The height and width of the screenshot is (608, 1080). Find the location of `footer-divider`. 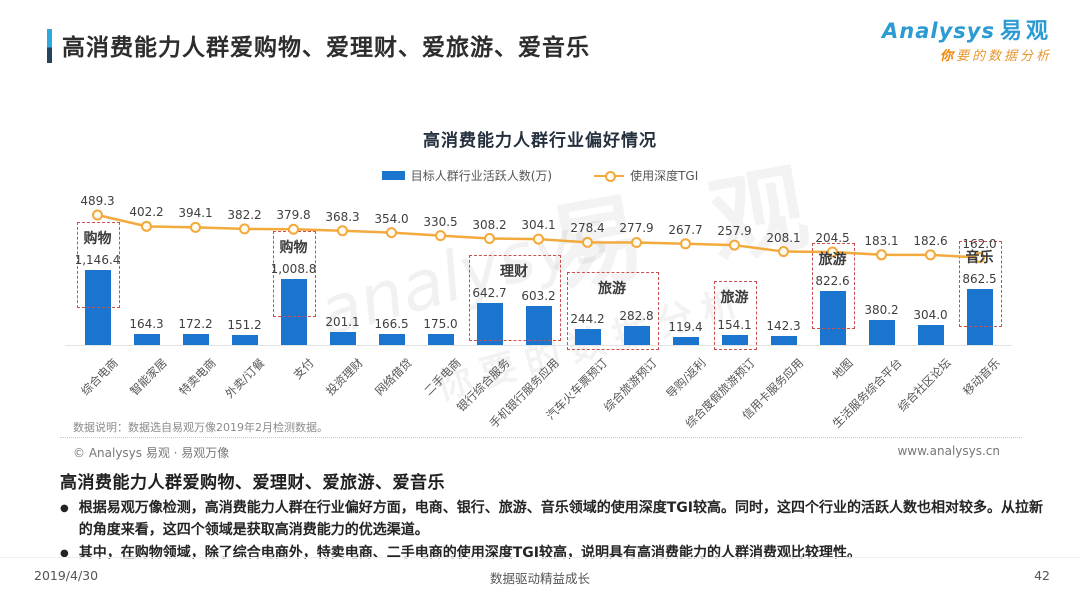

footer-divider is located at coordinates (540, 557).